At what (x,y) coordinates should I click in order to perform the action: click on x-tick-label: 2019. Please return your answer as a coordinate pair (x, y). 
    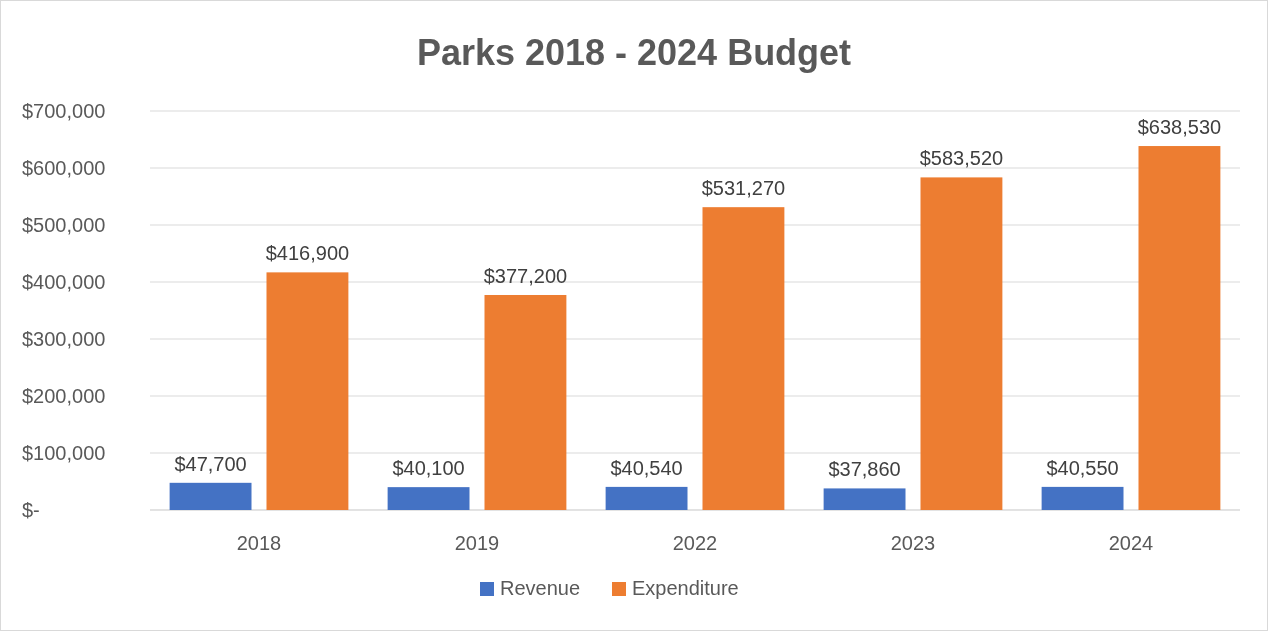
    Looking at the image, I should click on (477, 543).